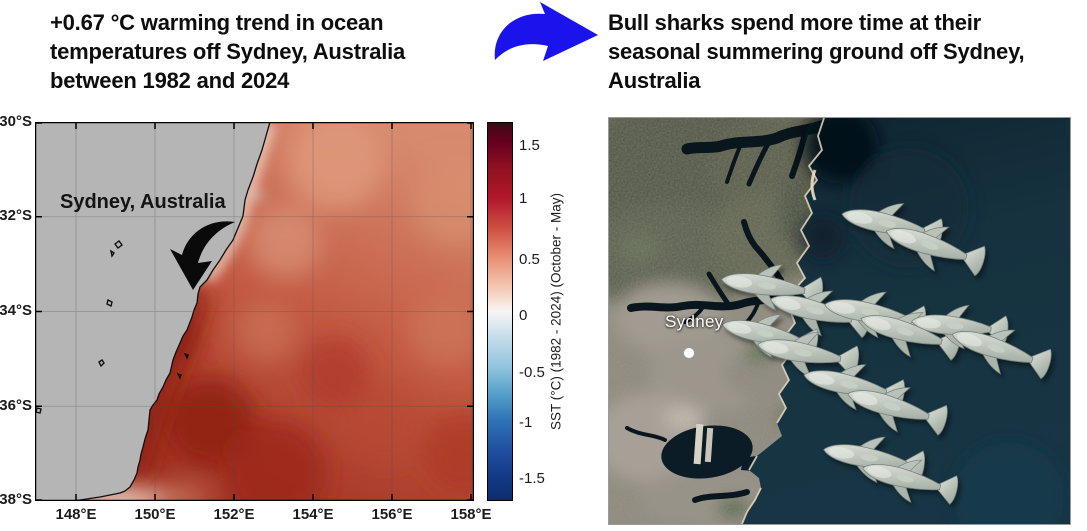 Image resolution: width=1087 pixels, height=531 pixels. Describe the element at coordinates (16, 215) in the screenshot. I see `ytick-32s: 32°S` at that location.